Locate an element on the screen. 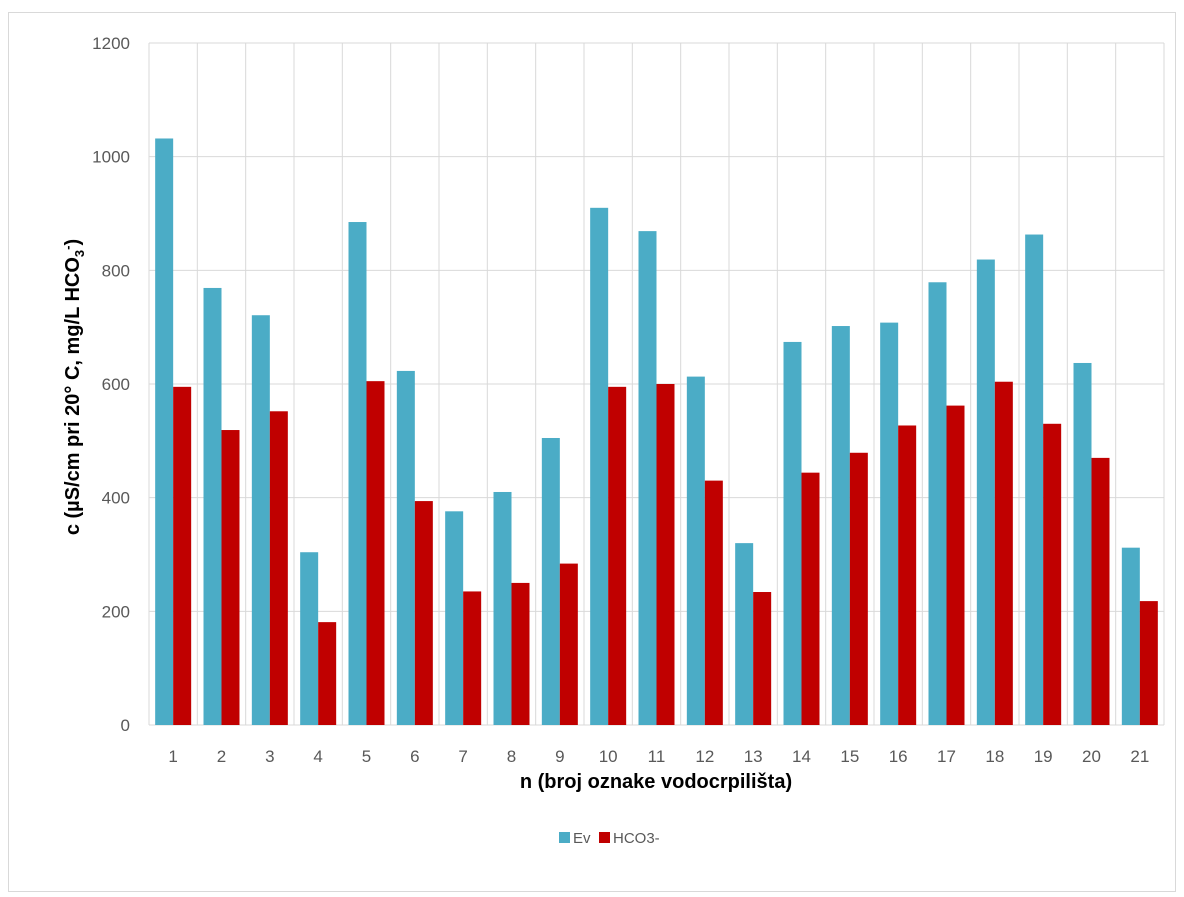 The image size is (1184, 897). x-tick-label: 5 is located at coordinates (366, 756).